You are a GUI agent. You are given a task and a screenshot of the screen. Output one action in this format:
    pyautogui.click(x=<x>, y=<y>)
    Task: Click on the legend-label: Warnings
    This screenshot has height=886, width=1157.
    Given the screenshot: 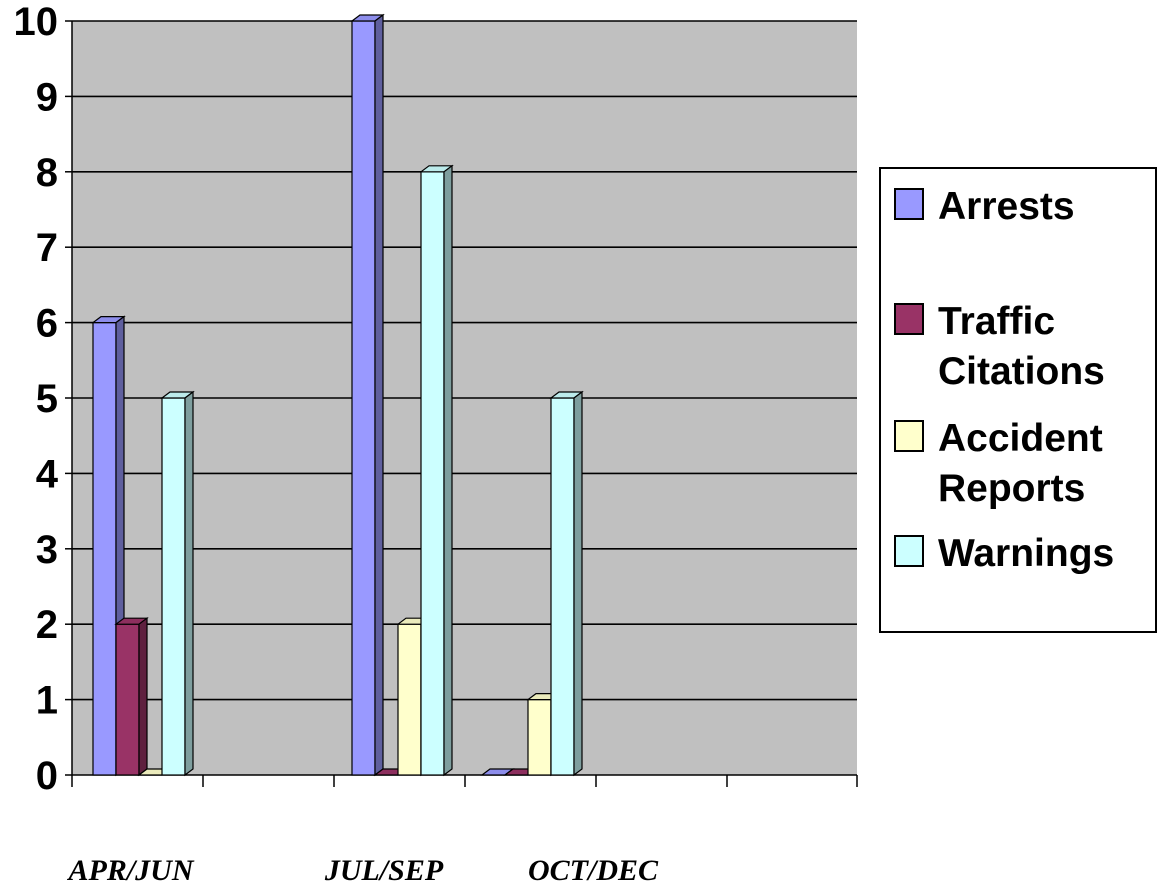 What is the action you would take?
    pyautogui.click(x=1026, y=553)
    